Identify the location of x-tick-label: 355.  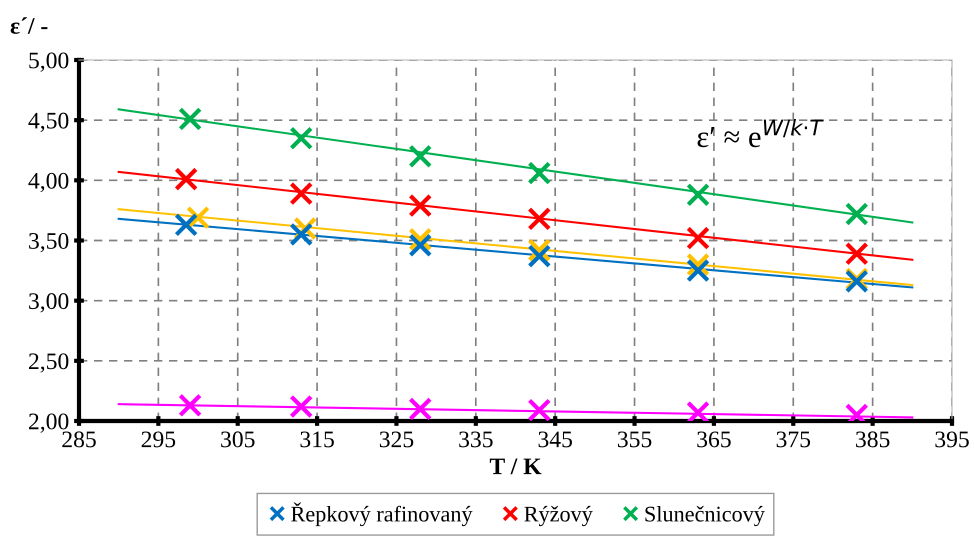
(635, 439).